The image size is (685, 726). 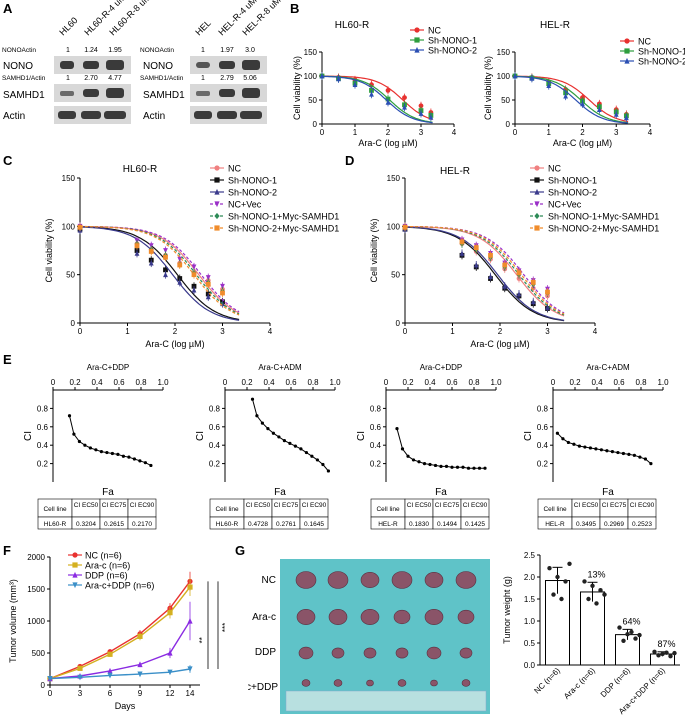 What do you see at coordinates (295, 8) in the screenshot?
I see `panel-label-b: B` at bounding box center [295, 8].